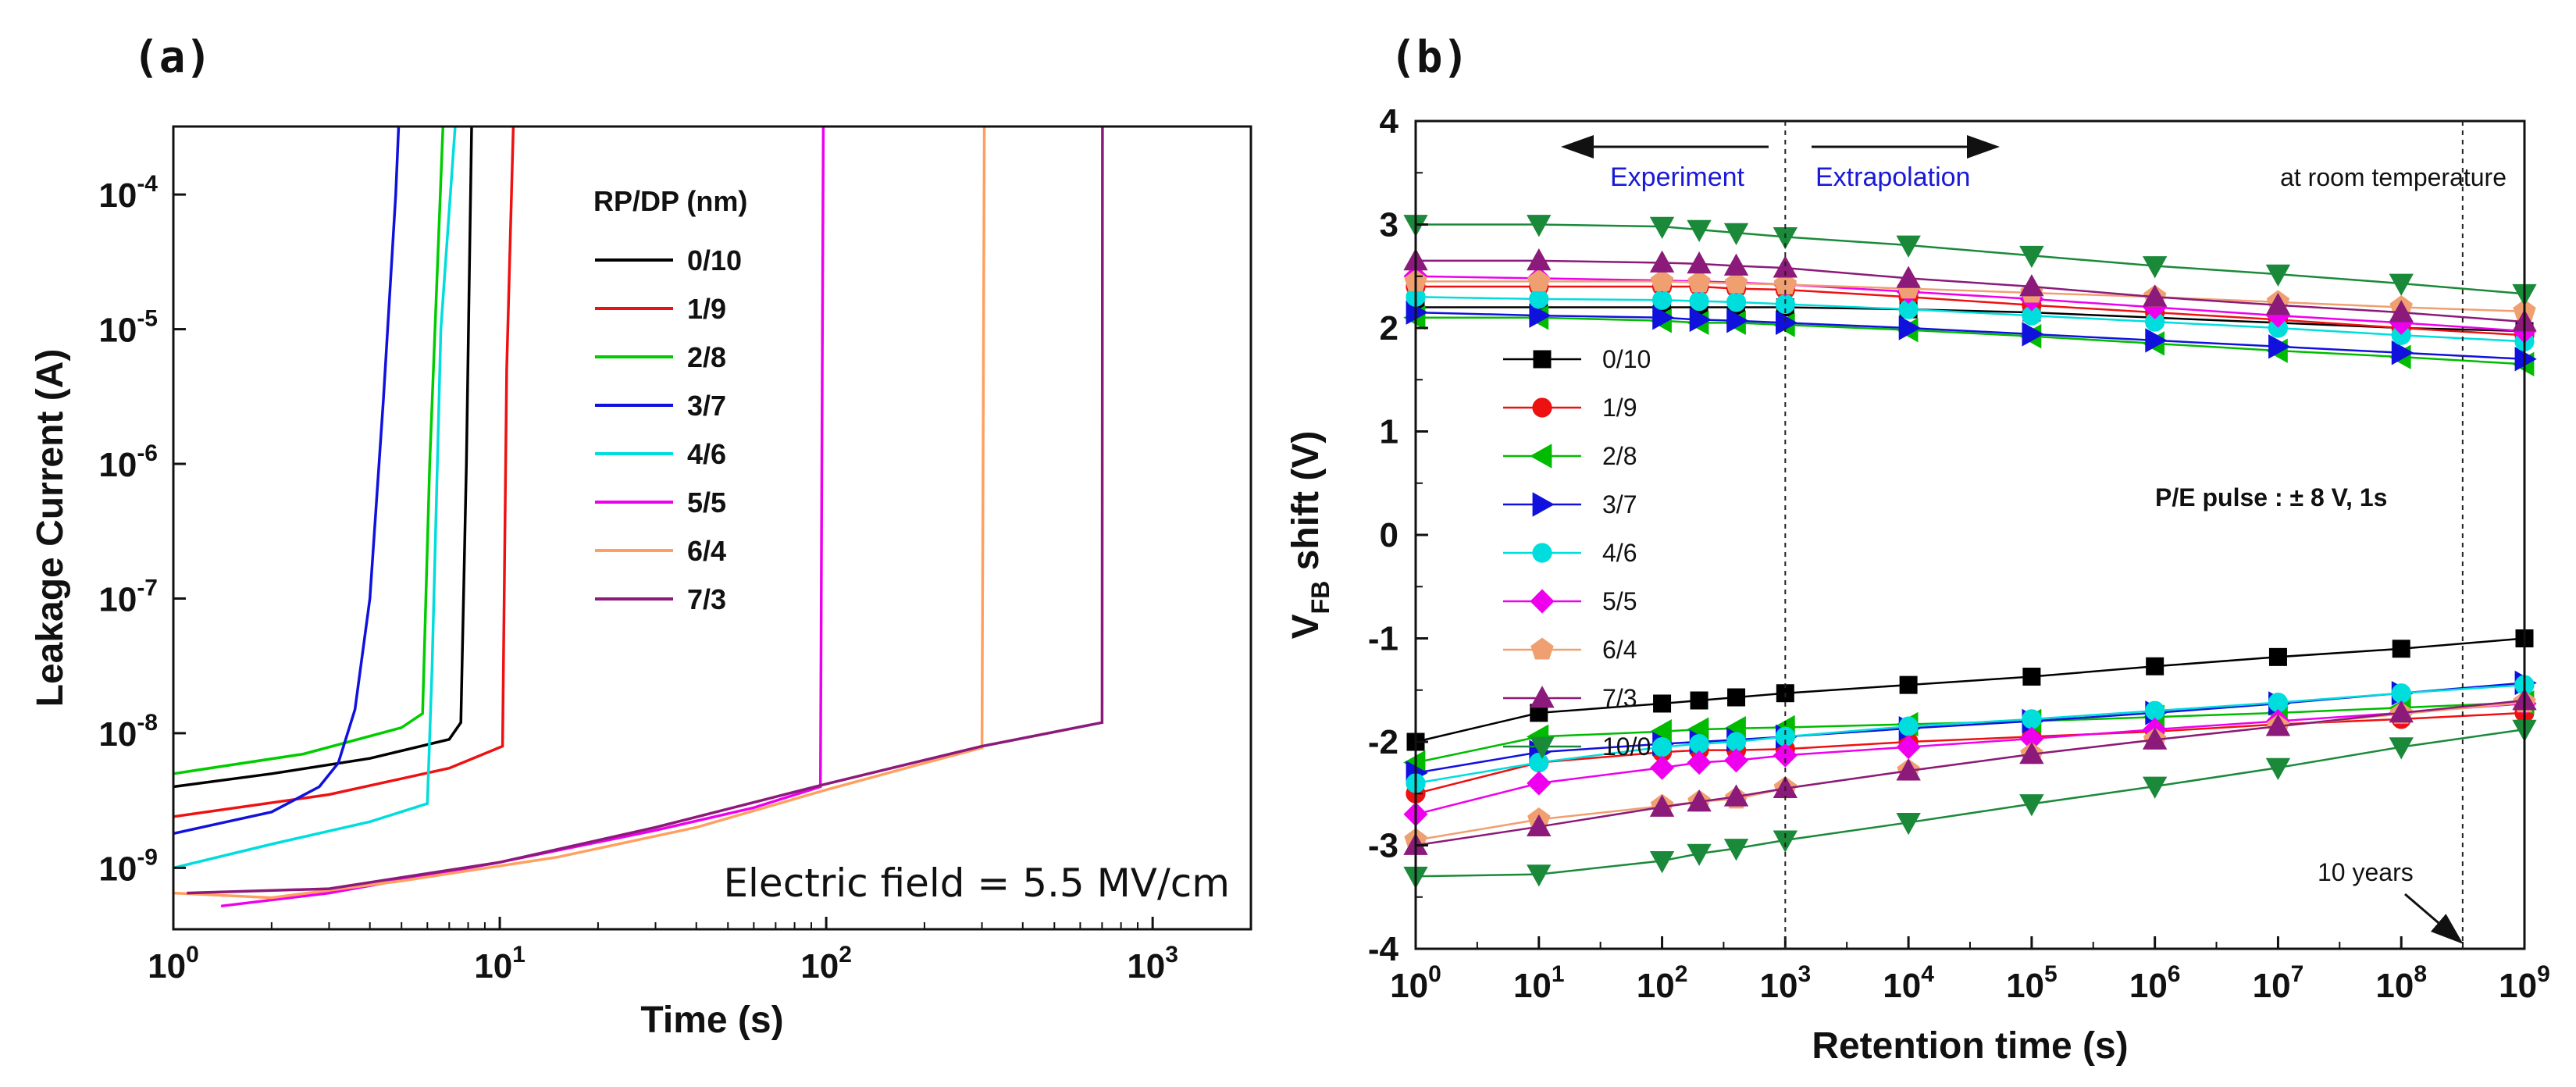 The width and height of the screenshot is (2576, 1087). What do you see at coordinates (500, 963) in the screenshot?
I see `plot-a-xtick-label: 10¹` at bounding box center [500, 963].